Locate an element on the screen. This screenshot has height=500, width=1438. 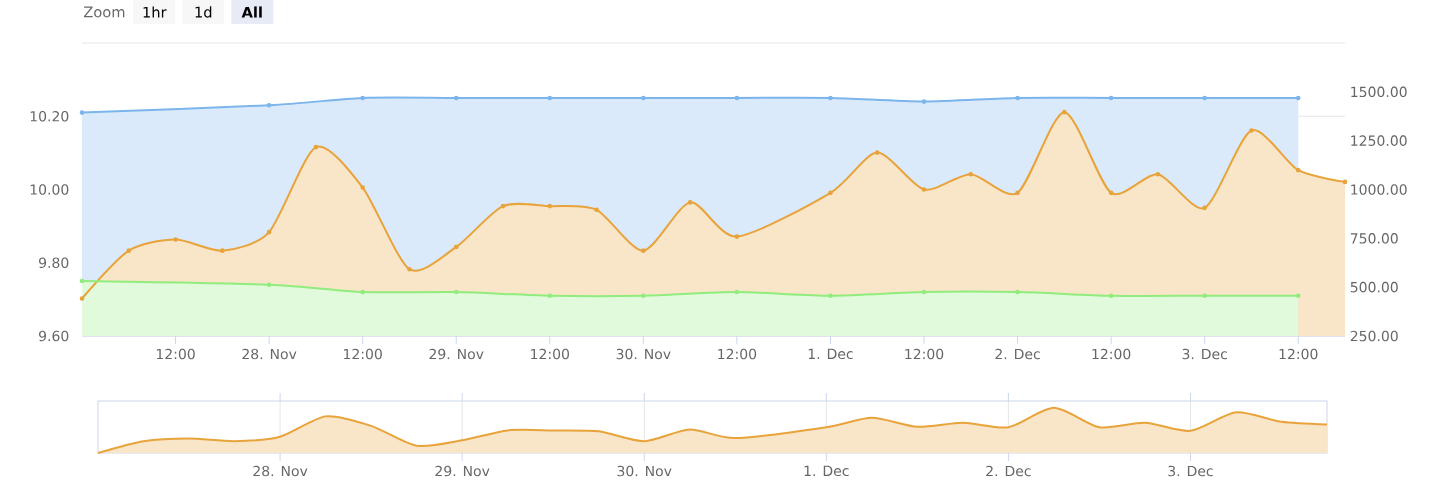
y2-tick-label: 500.00 is located at coordinates (1374, 287).